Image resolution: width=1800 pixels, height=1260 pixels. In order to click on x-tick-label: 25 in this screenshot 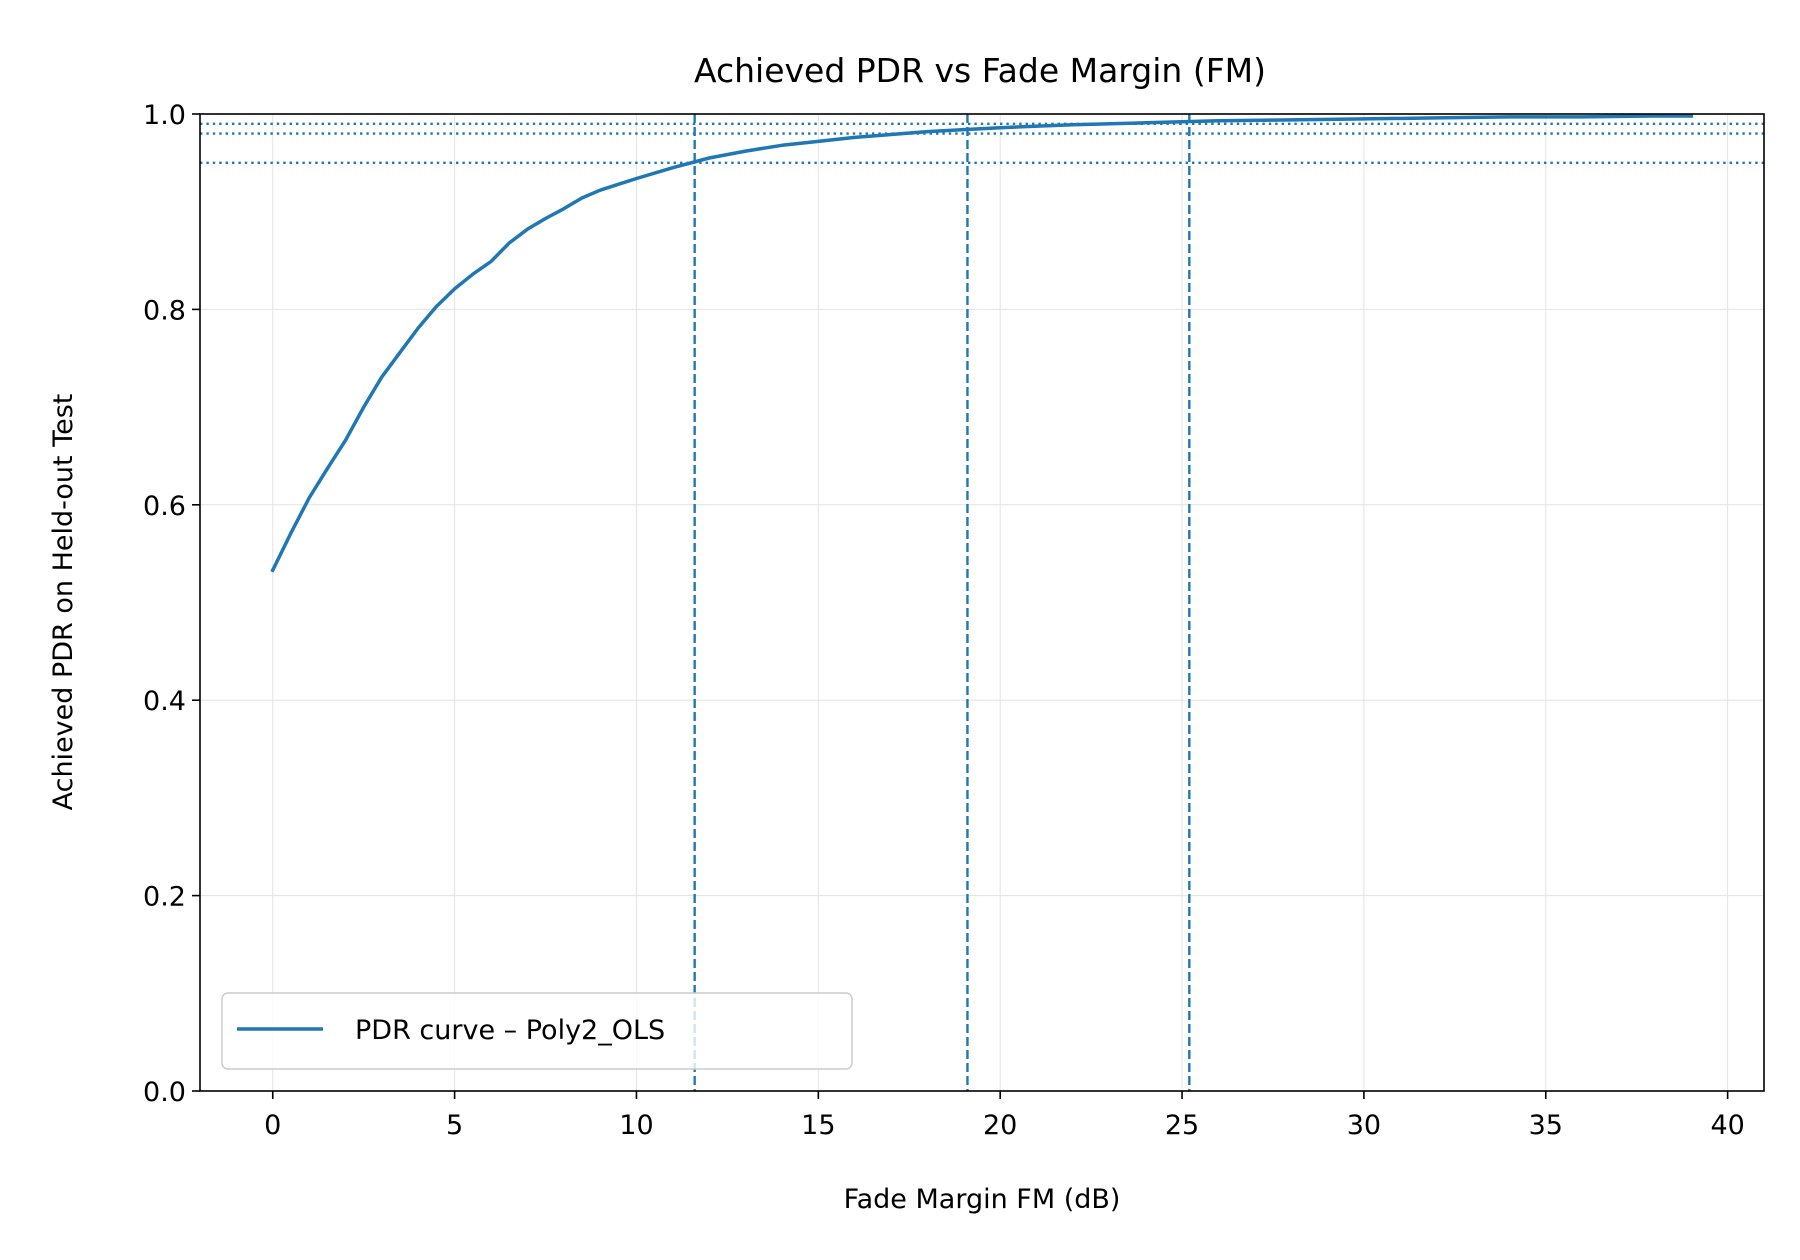, I will do `click(1182, 1125)`.